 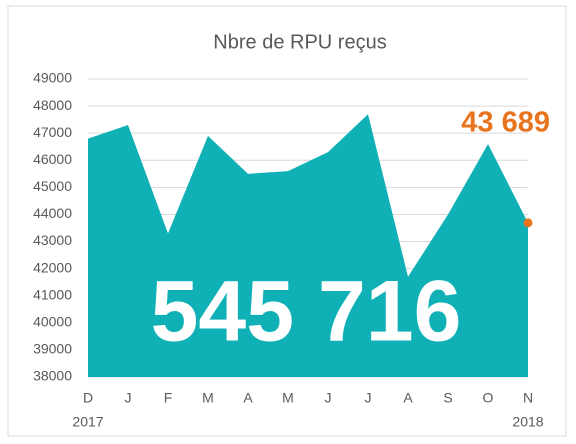 I want to click on y-tick-label: 49000, so click(x=52, y=78).